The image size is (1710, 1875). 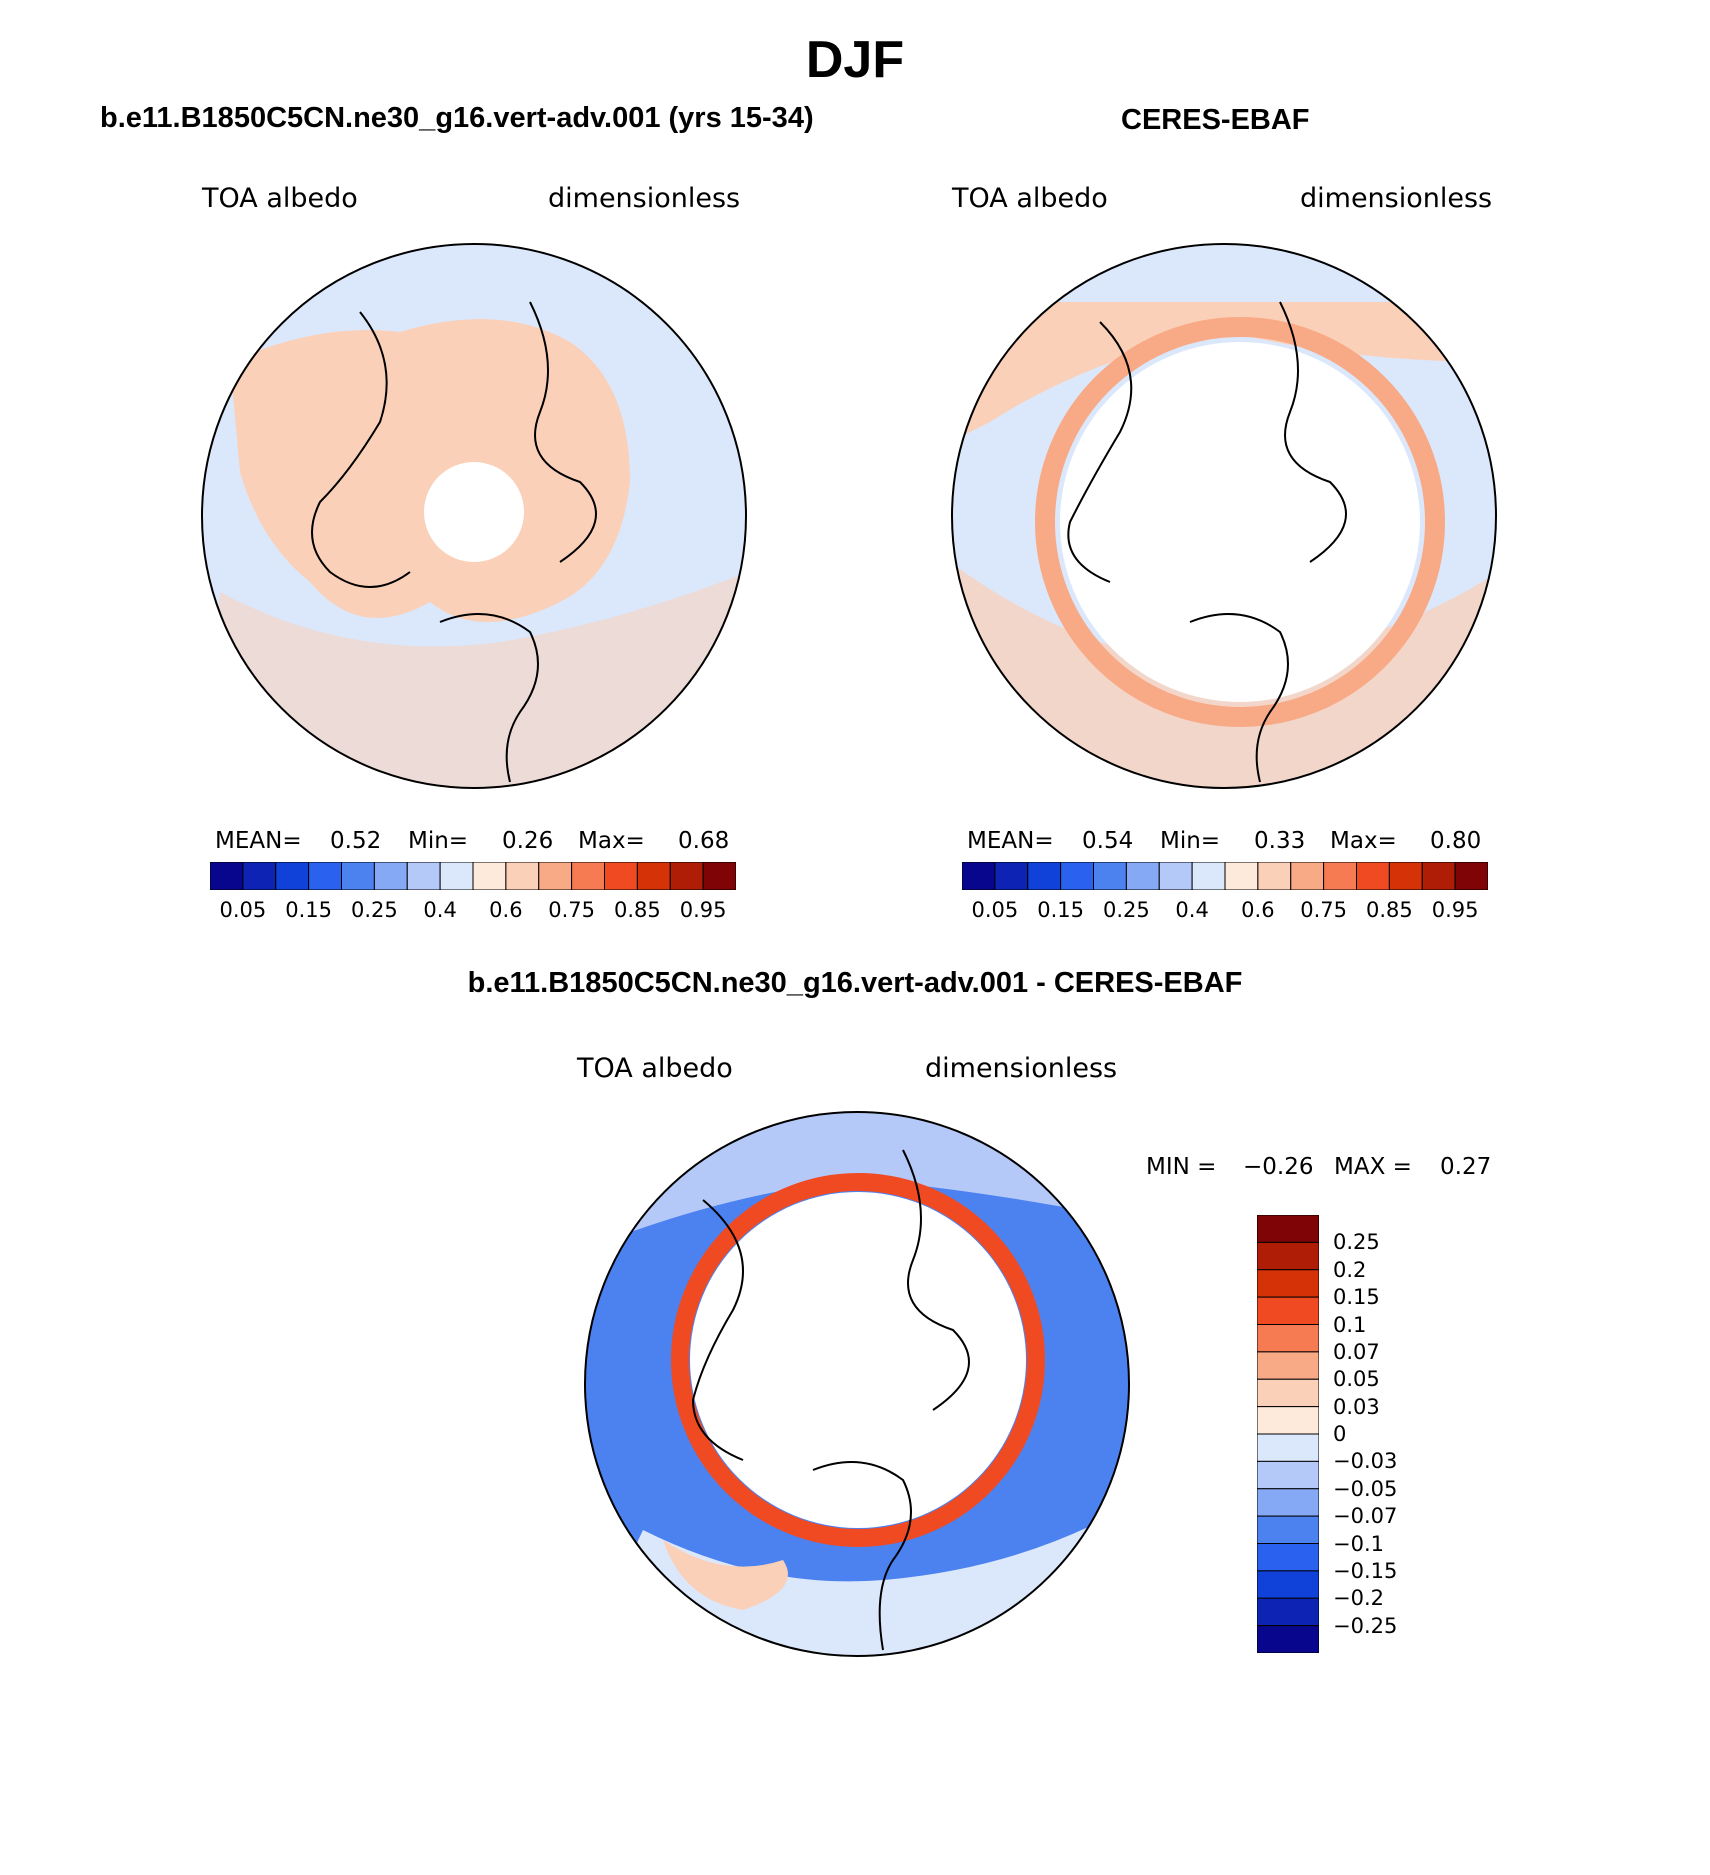 I want to click on model-variable-label: TOA albedo, so click(x=280, y=198).